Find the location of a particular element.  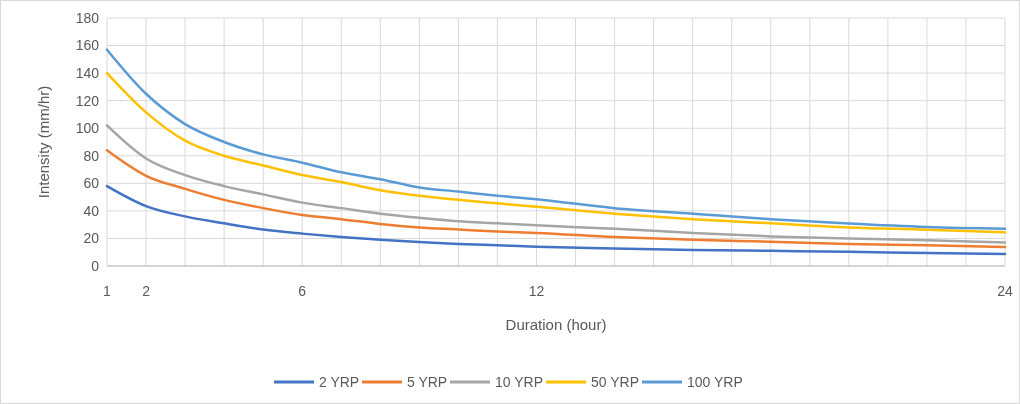

y-tick-label: 60 is located at coordinates (91, 183).